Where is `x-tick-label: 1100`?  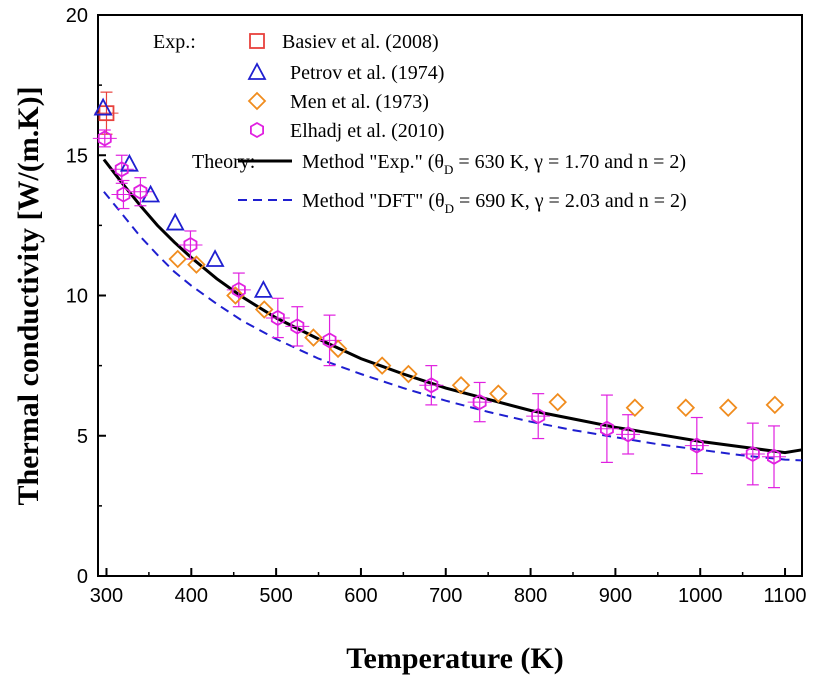
x-tick-label: 1100 is located at coordinates (785, 596).